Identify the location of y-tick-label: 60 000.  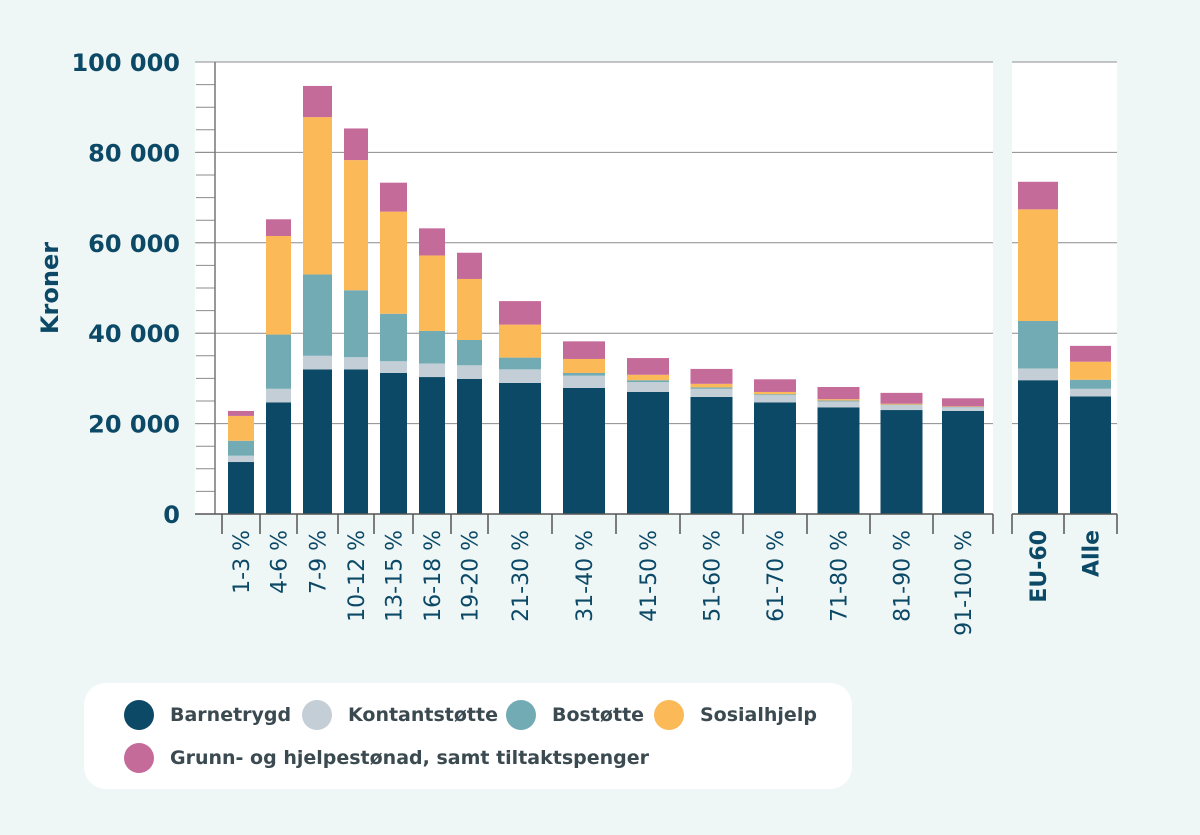
(134, 244).